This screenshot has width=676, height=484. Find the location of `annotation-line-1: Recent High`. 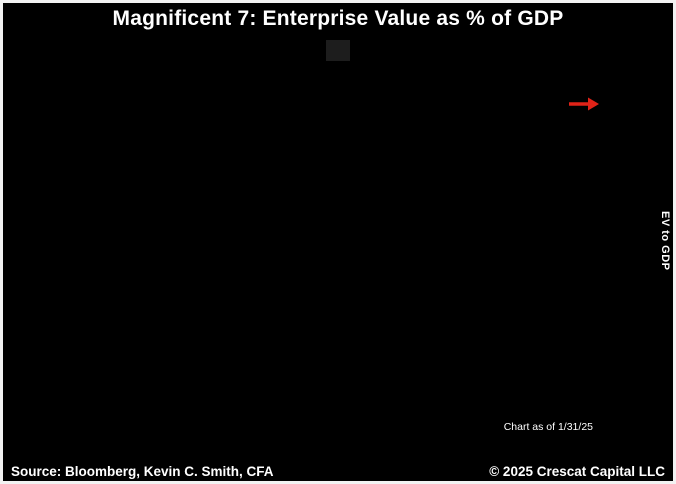

annotation-line-1: Recent High is located at coordinates (499, 87).